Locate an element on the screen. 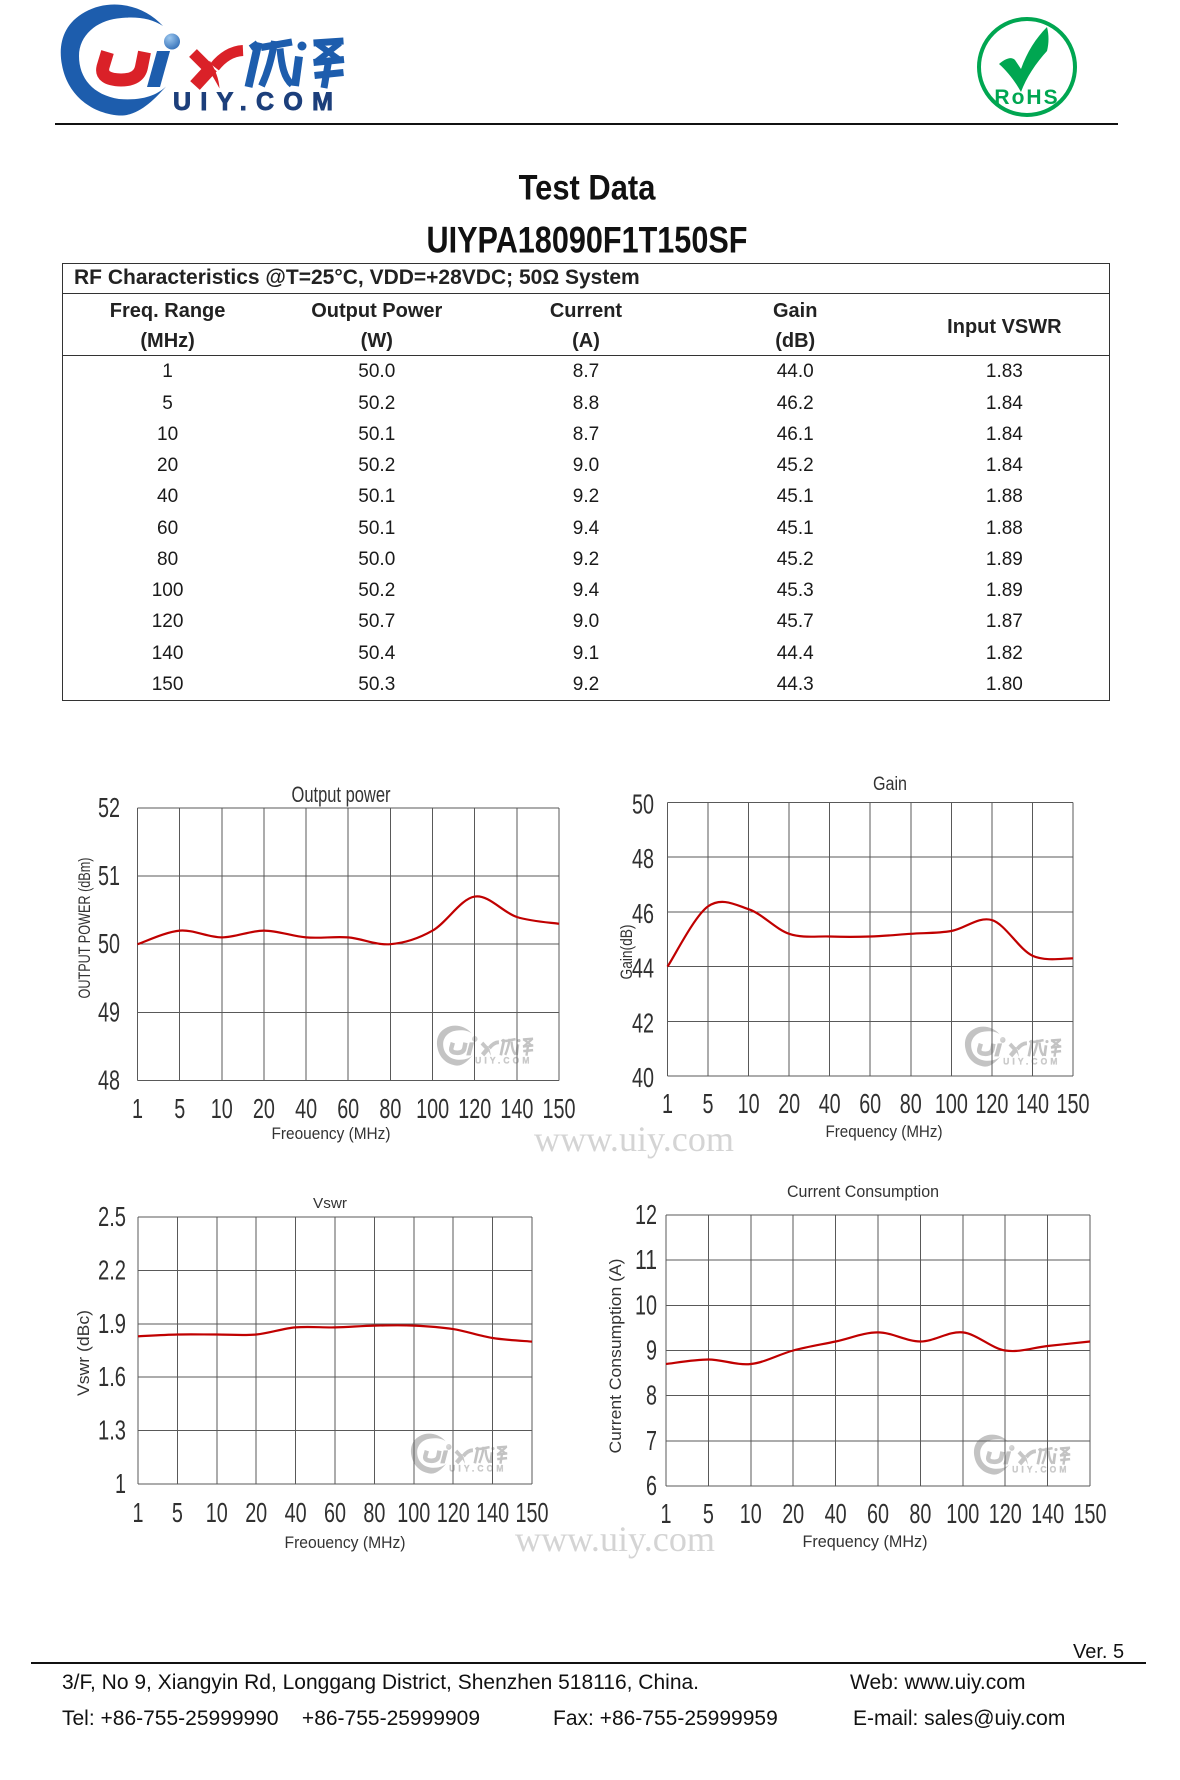 Image resolution: width=1180 pixels, height=1780 pixels. svg-text: Current Consumption (A) is located at coordinates (615, 1356).